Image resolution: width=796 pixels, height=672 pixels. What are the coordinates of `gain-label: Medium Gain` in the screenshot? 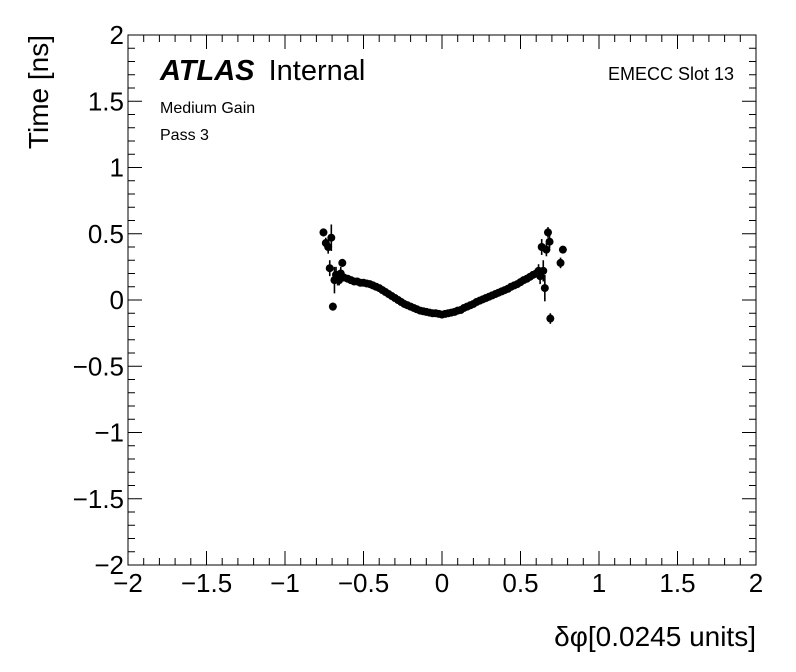 It's located at (207, 108).